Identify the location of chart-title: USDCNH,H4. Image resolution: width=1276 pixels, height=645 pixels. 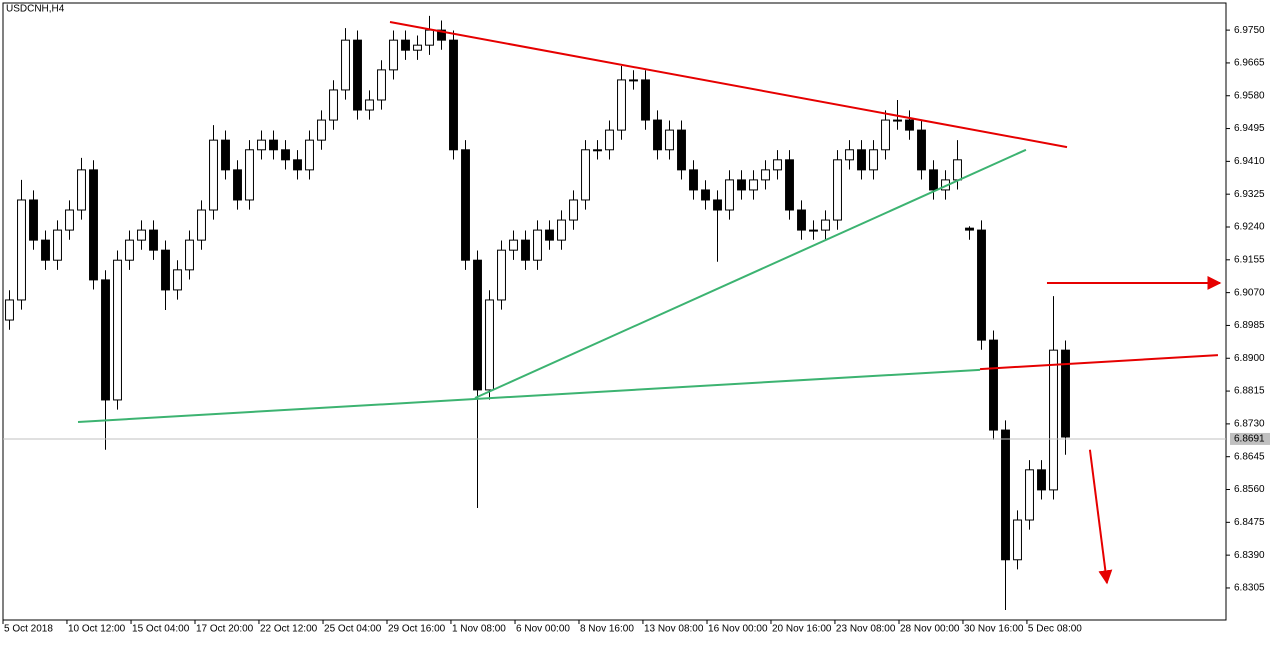
(35, 9).